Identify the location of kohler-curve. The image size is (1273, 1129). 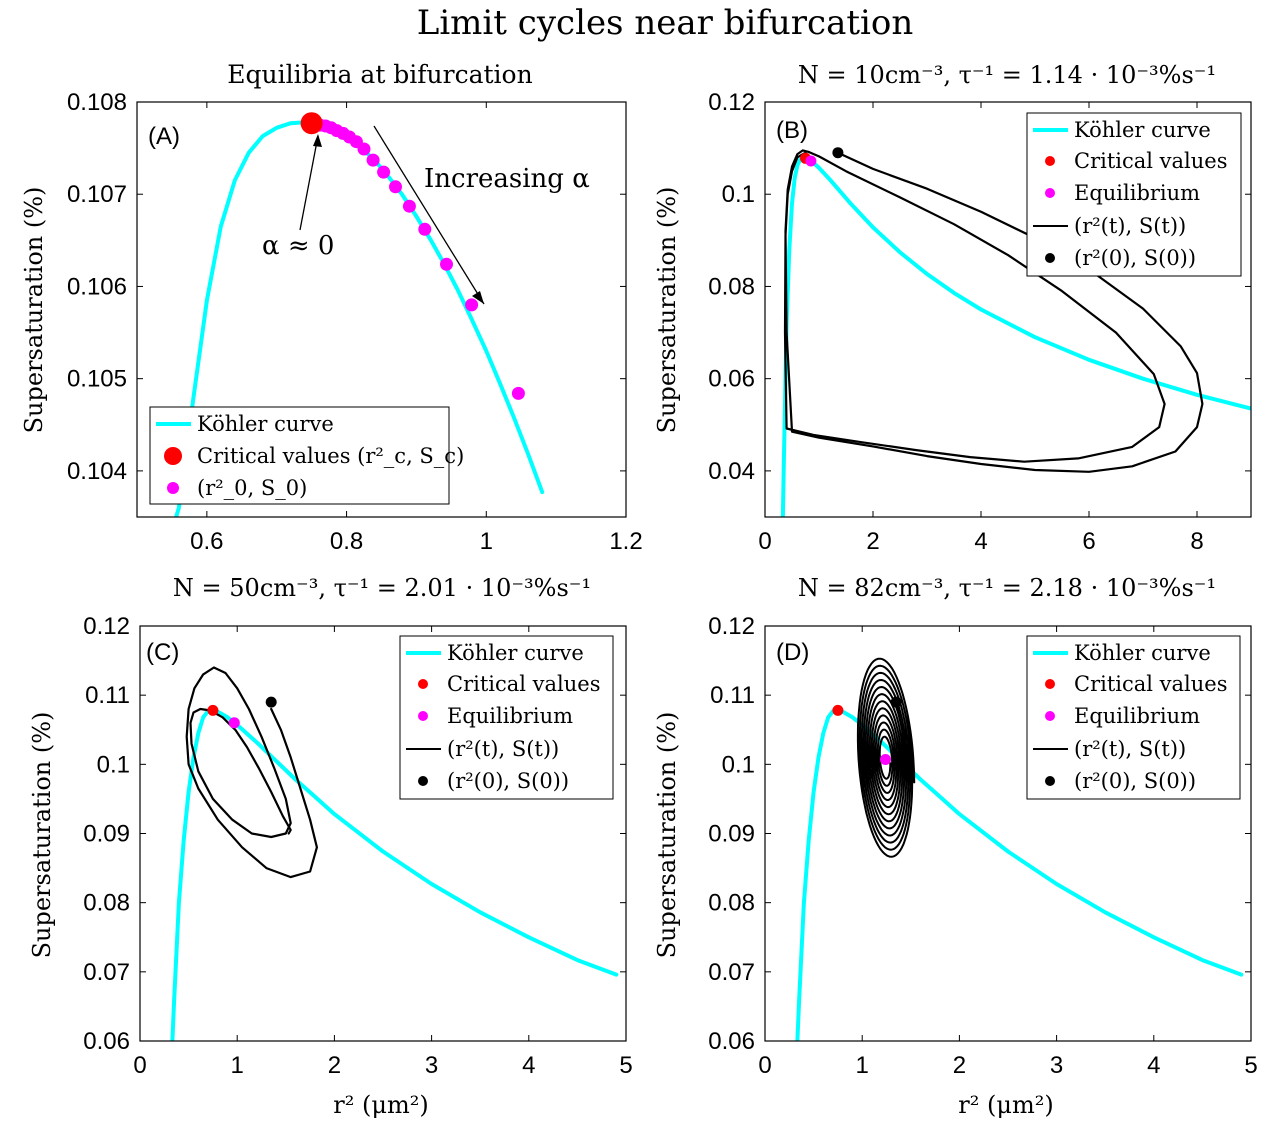
(1015, 336).